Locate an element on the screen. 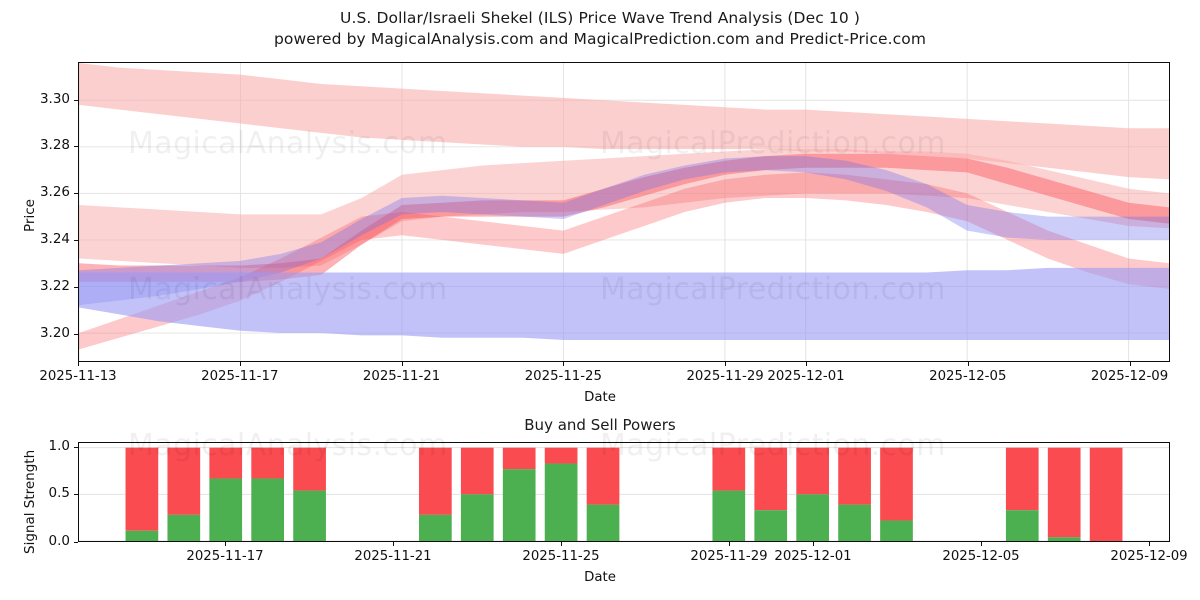  price-y-tick-label: 3.22 is located at coordinates (54, 286).